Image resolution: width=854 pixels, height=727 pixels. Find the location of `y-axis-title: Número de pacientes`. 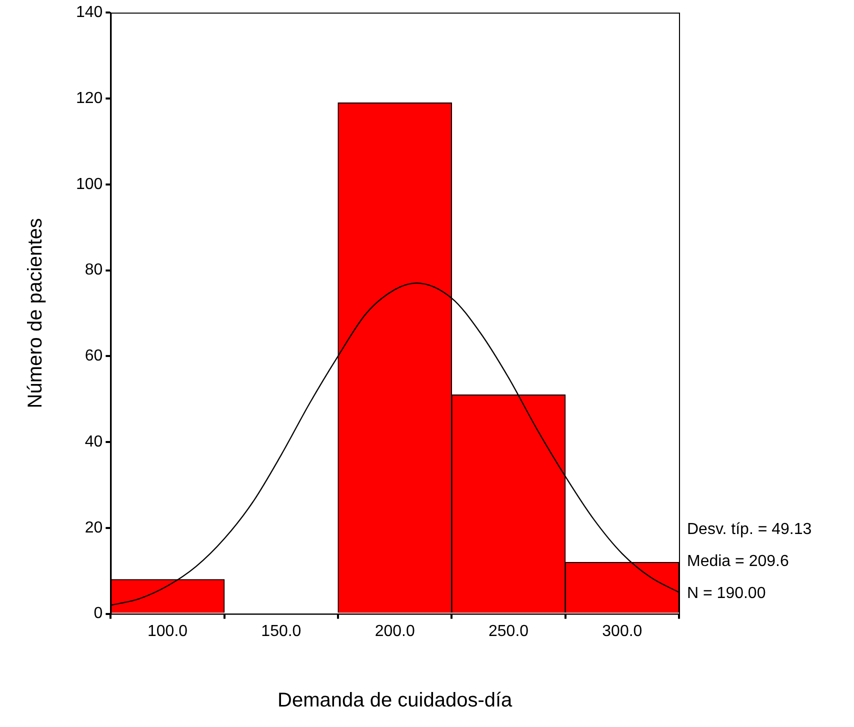

y-axis-title: Número de pacientes is located at coordinates (35, 313).